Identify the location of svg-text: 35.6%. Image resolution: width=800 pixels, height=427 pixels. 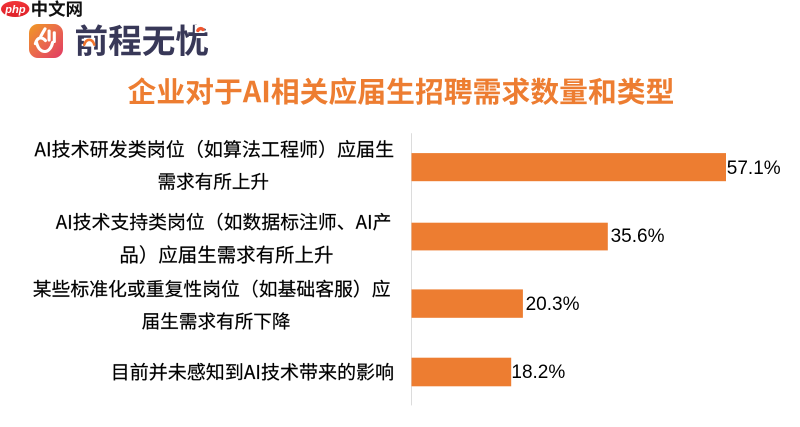
(638, 236).